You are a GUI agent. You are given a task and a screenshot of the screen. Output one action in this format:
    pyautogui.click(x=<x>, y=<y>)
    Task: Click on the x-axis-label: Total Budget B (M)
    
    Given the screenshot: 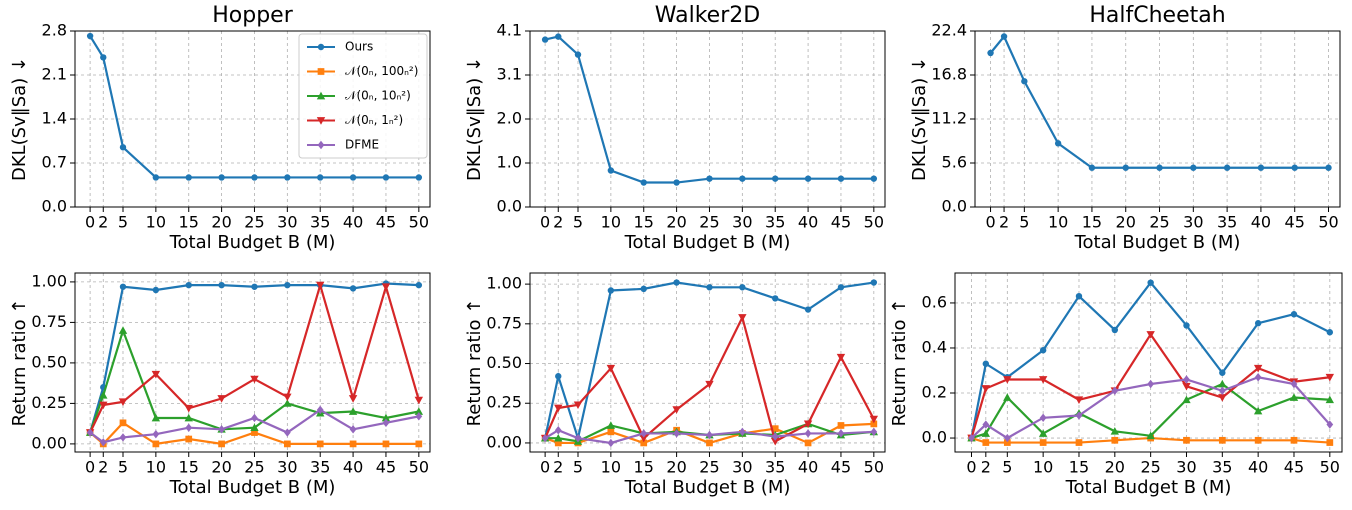 What is the action you would take?
    pyautogui.click(x=252, y=487)
    